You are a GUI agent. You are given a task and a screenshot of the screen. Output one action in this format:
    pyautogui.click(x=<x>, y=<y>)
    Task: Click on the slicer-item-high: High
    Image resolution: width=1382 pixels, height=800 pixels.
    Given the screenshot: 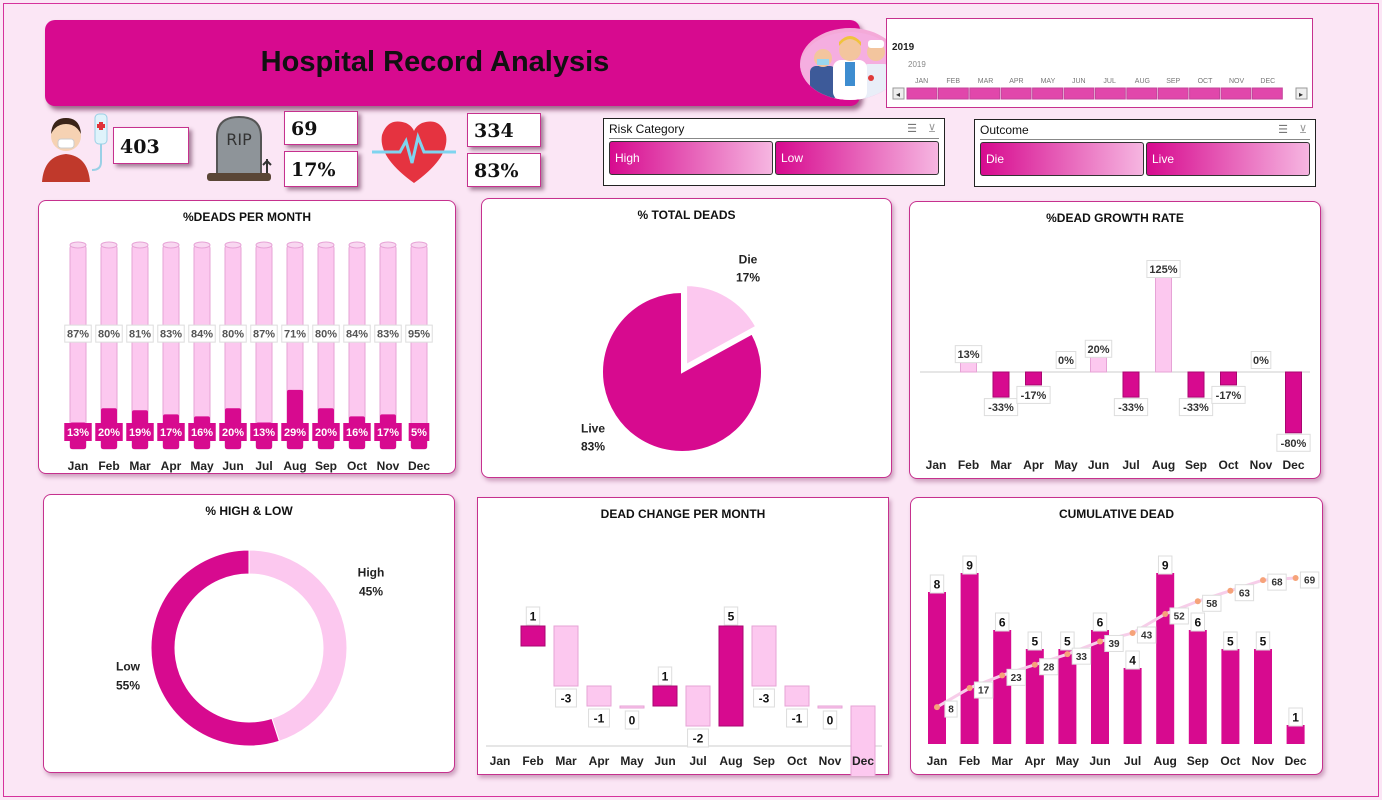 What is the action you would take?
    pyautogui.click(x=691, y=158)
    